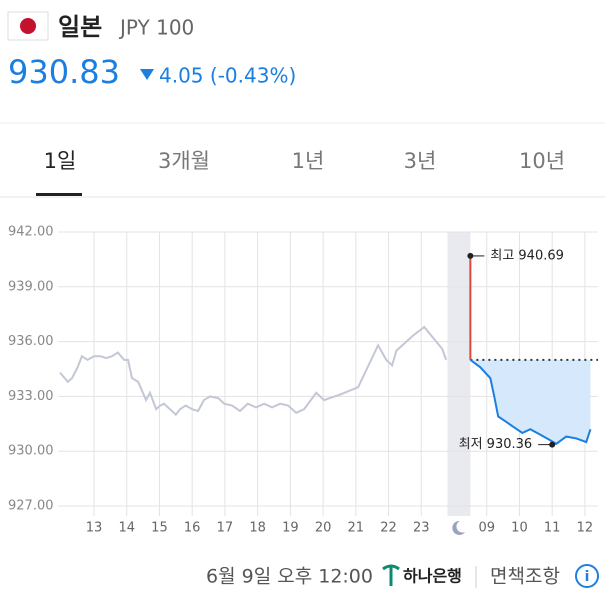 This screenshot has height=603, width=605. What do you see at coordinates (527, 255) in the screenshot?
I see `annotation: 최고 940.69` at bounding box center [527, 255].